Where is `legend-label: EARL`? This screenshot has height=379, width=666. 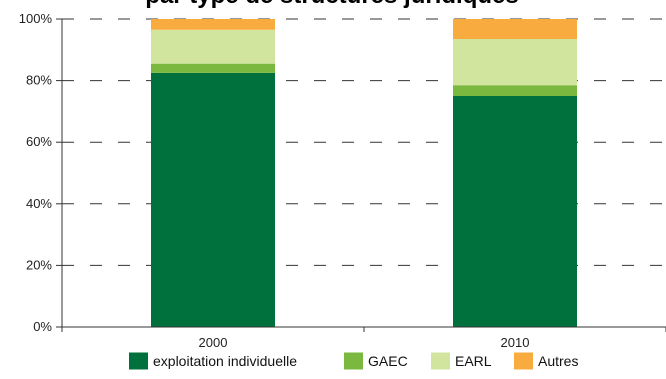 legend-label: EARL is located at coordinates (473, 361).